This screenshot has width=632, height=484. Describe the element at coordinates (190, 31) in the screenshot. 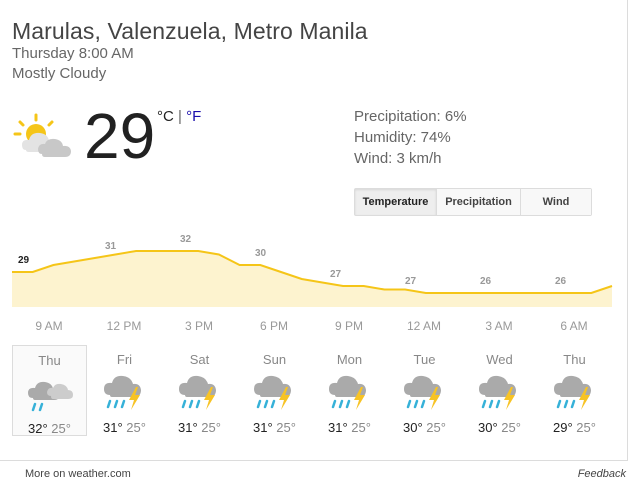

I see `location-title: Marulas, Valenzuela, Metro Manila` at that location.